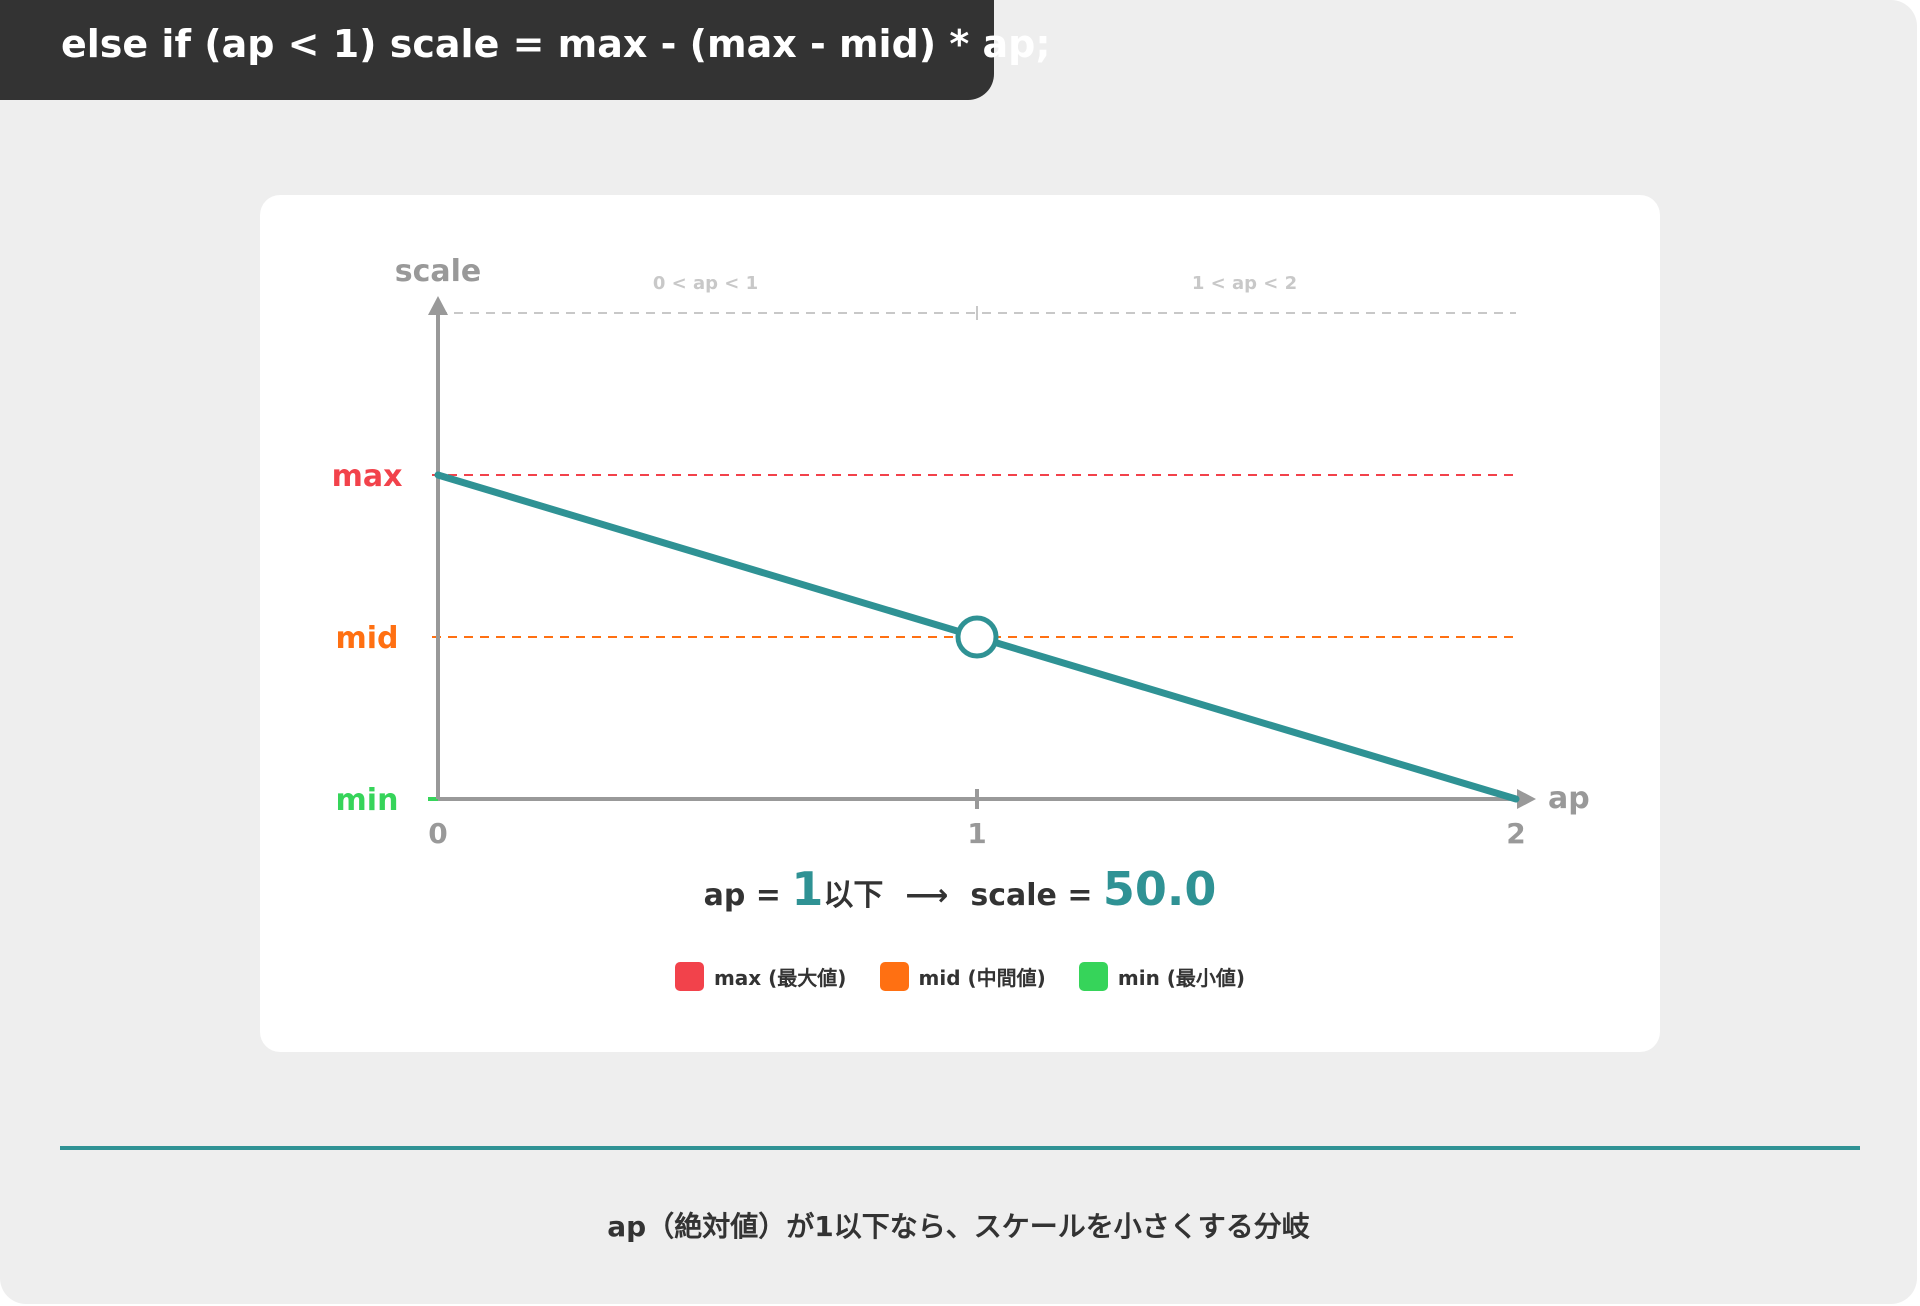 This screenshot has height=1306, width=1920. Describe the element at coordinates (958, 1226) in the screenshot. I see `caption: ap（絶対値）が1以下なら、スケールを小さくする分岐` at that location.